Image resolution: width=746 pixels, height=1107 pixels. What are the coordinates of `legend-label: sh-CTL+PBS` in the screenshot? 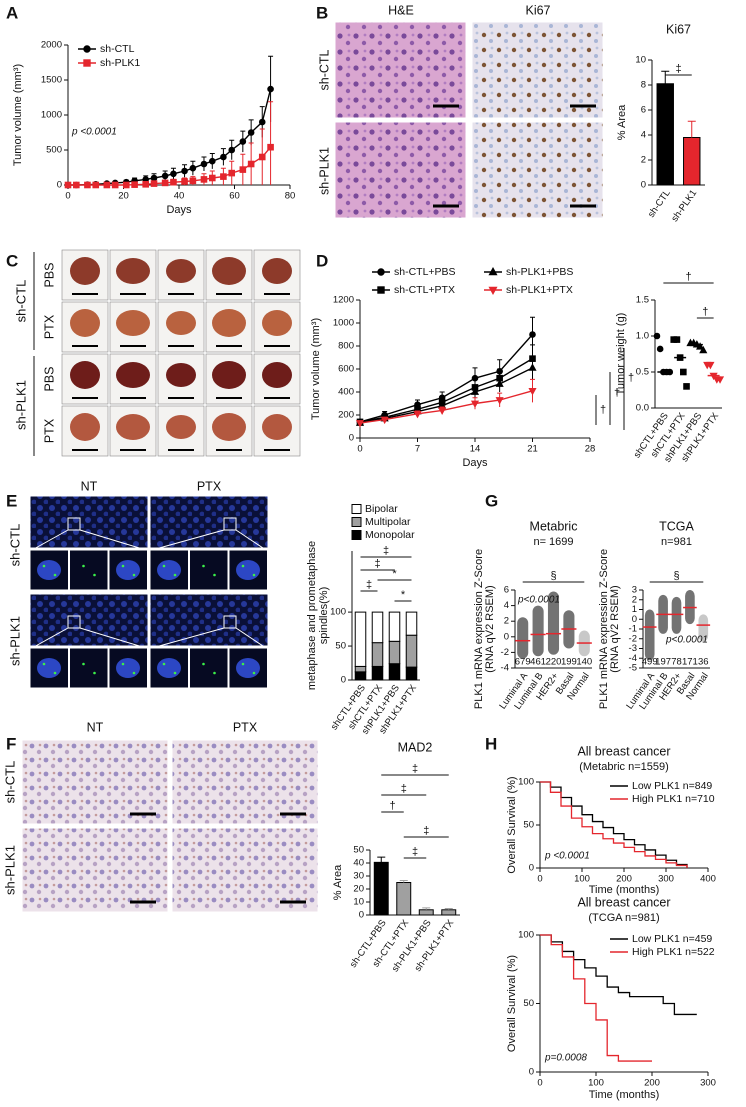 It's located at (425, 272).